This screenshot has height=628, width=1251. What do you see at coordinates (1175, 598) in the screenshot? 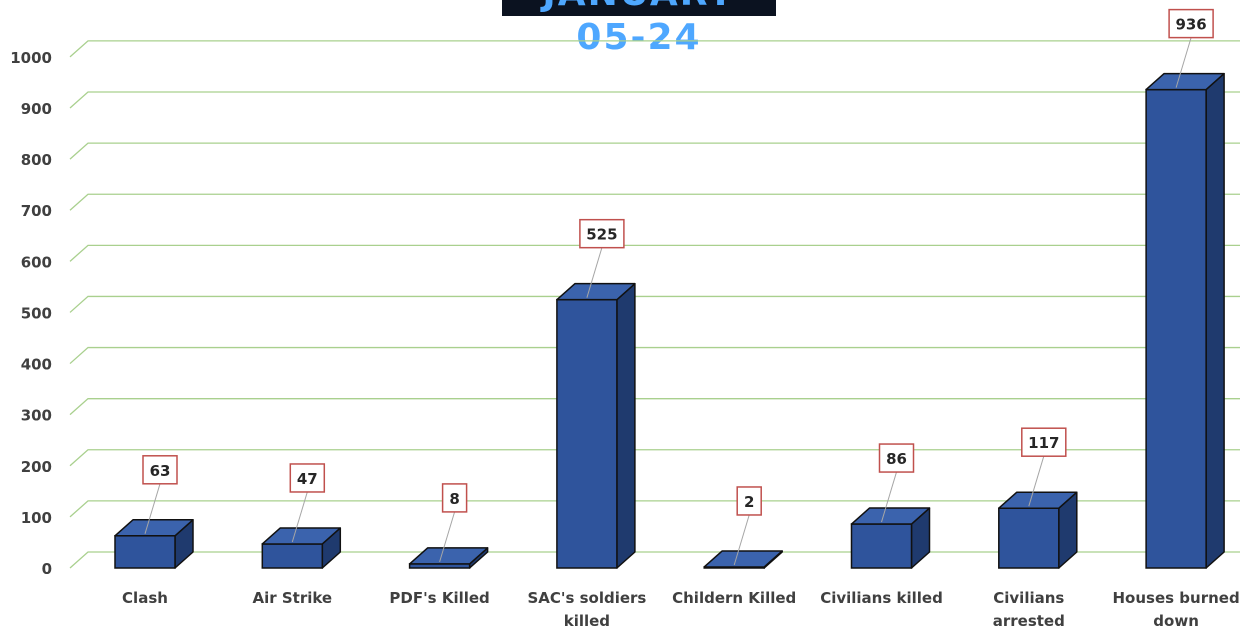
I see `x-tick-label: Houses burned` at bounding box center [1175, 598].